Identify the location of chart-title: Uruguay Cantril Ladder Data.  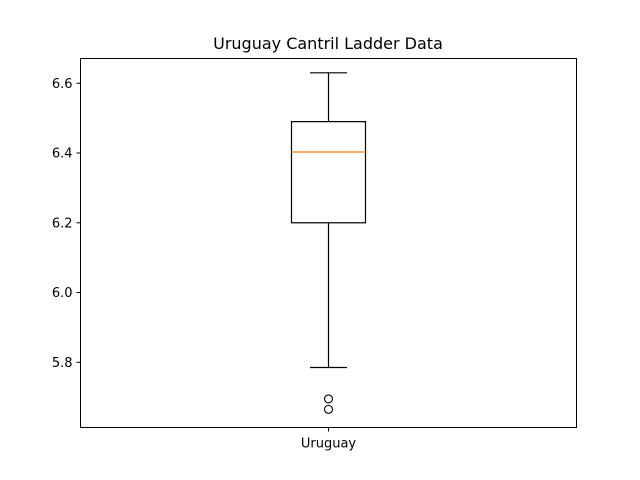
(328, 43).